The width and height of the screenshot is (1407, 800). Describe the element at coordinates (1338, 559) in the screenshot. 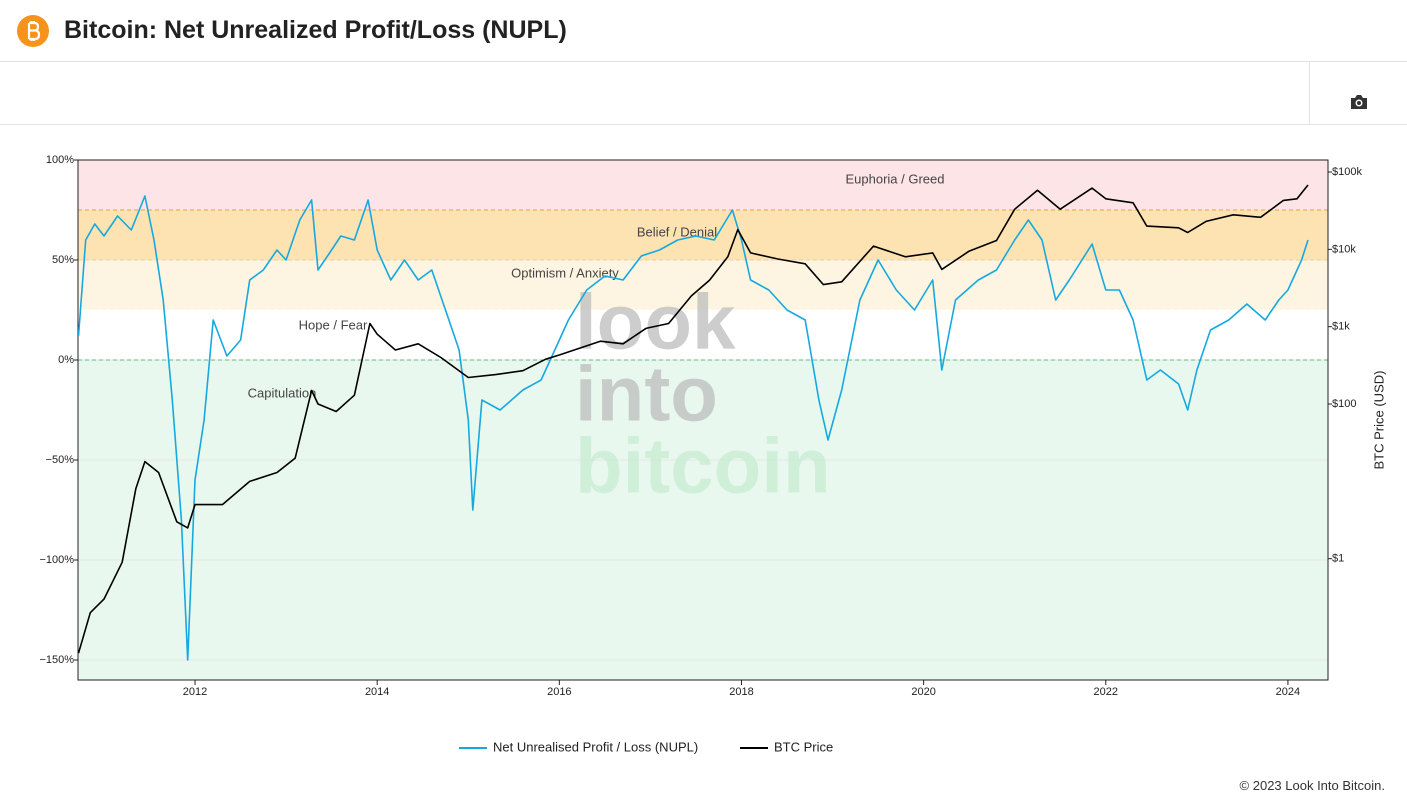

I see `y2-tick-label: $1` at that location.